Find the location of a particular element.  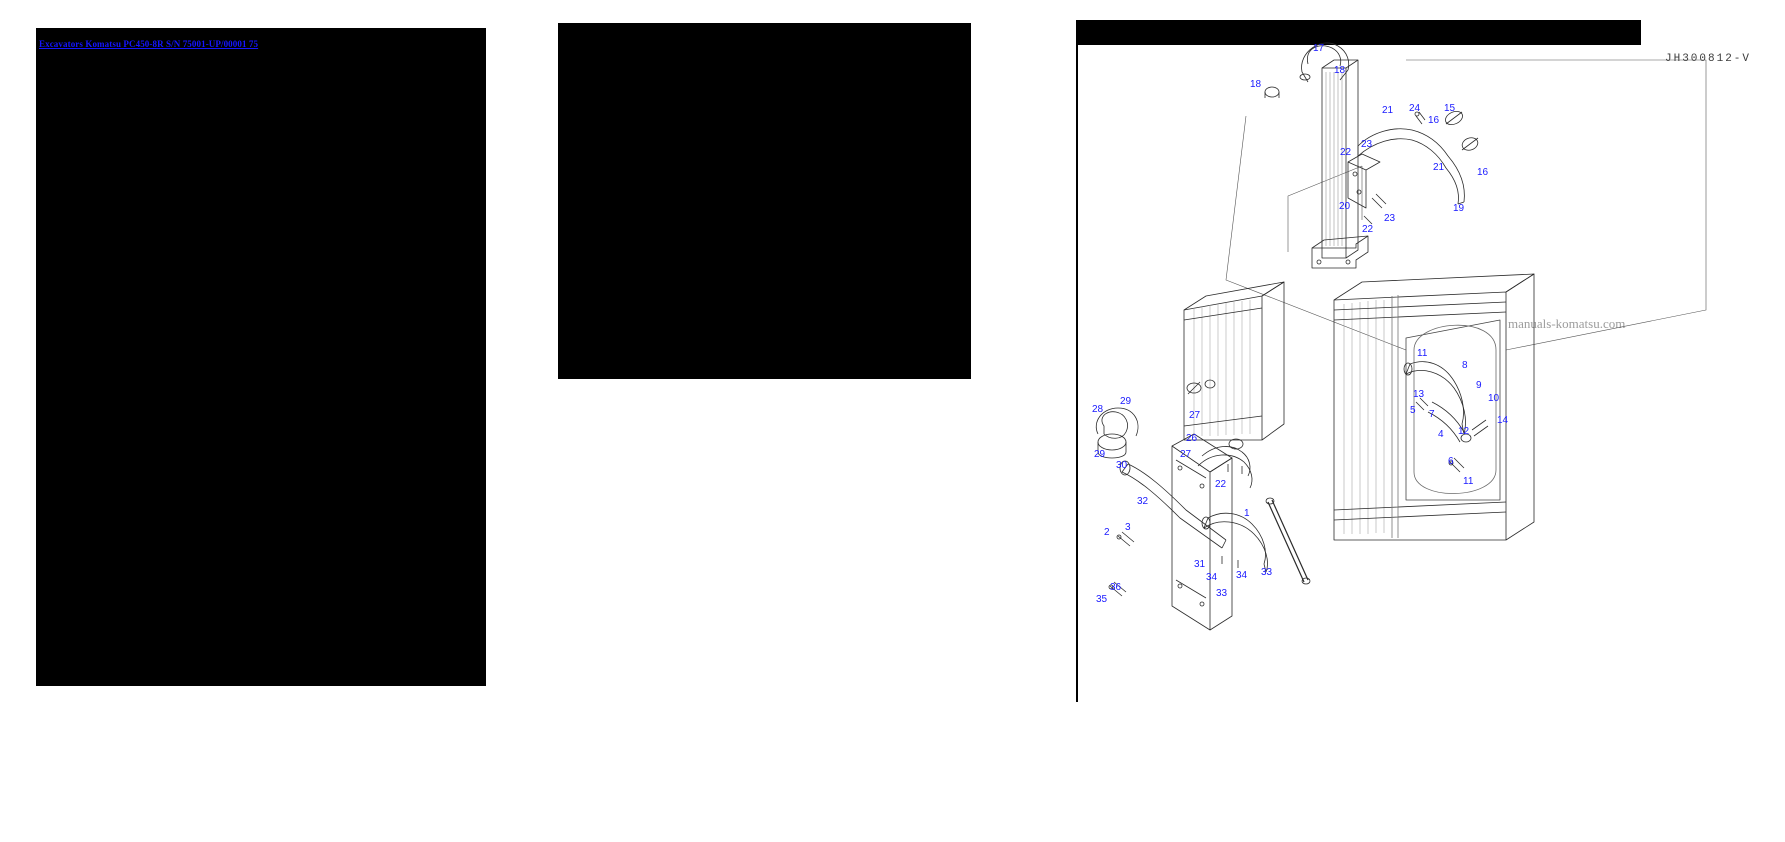

callout-12: 12 is located at coordinates (1464, 431).